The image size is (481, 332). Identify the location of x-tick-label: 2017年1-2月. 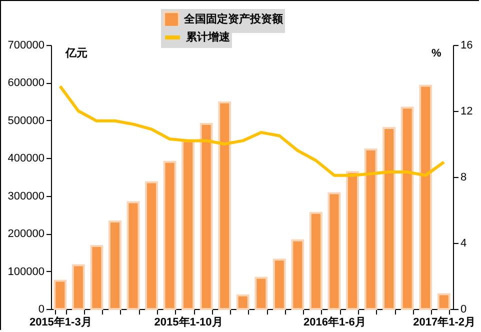
(444, 322).